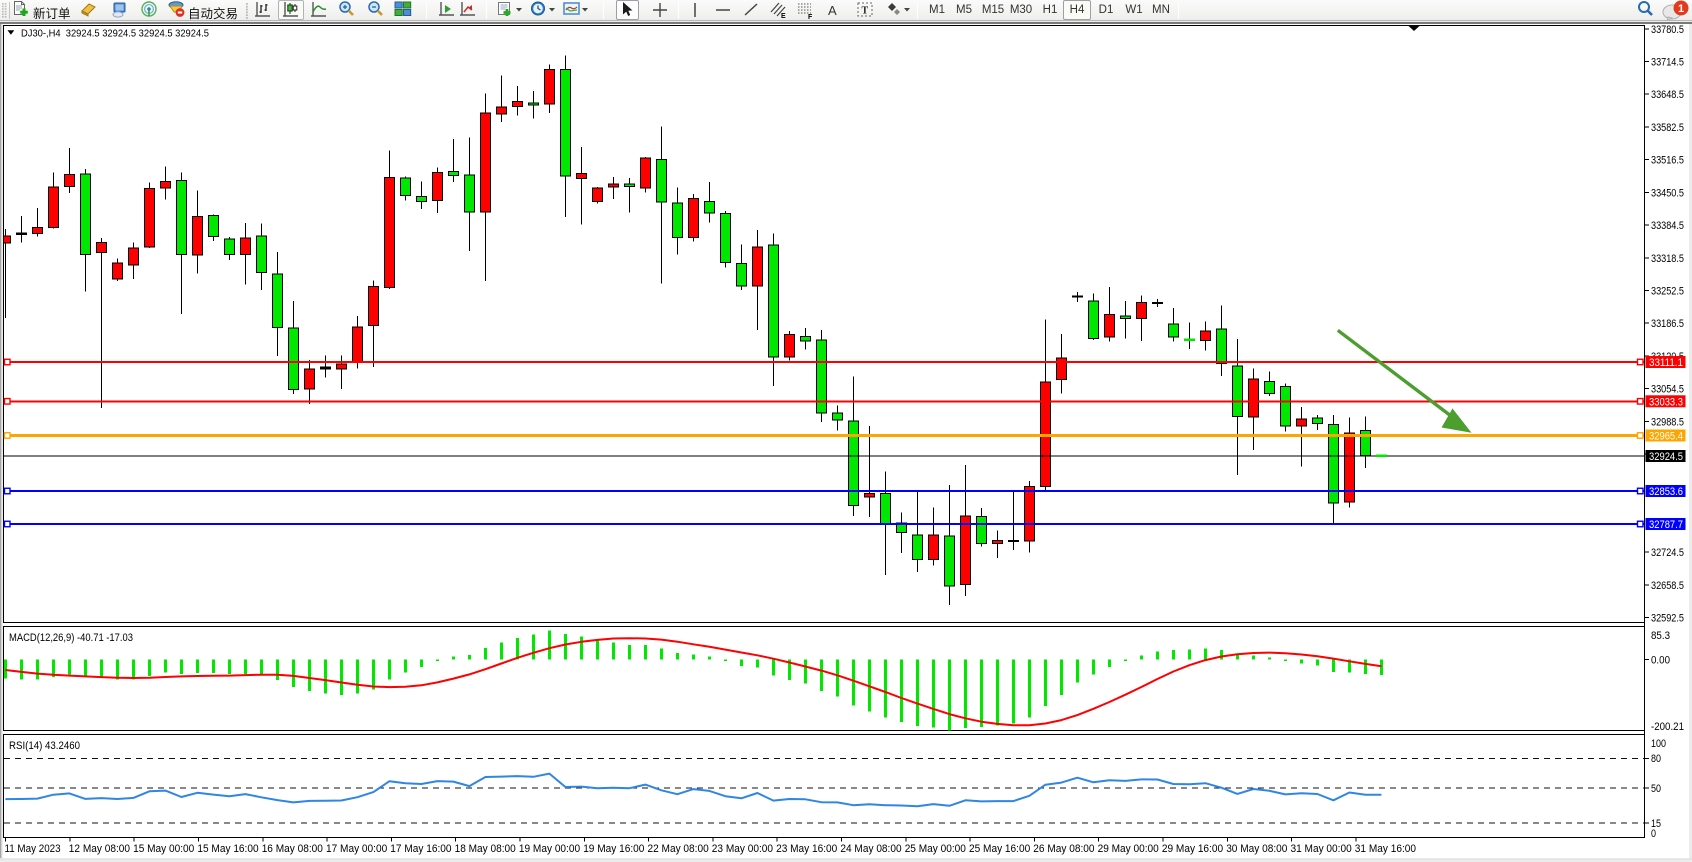  I want to click on svg-text: 31 May 00:00, so click(1321, 849).